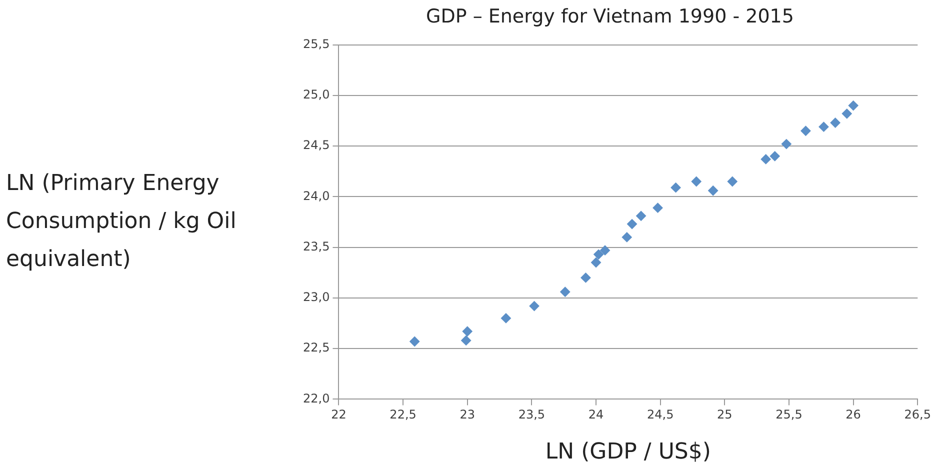  What do you see at coordinates (338, 415) in the screenshot?
I see `x-tick-label: 22` at bounding box center [338, 415].